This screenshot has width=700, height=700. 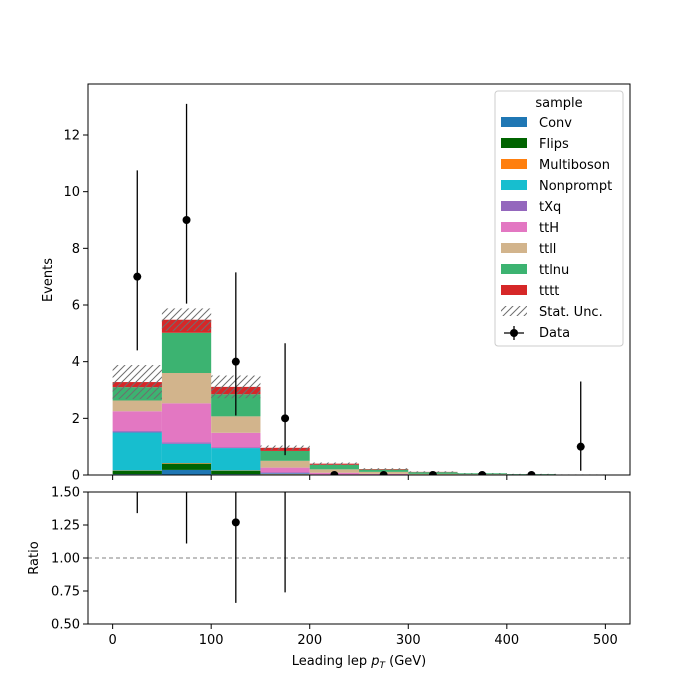 I want to click on legend-label-conv: Conv, so click(x=555, y=123).